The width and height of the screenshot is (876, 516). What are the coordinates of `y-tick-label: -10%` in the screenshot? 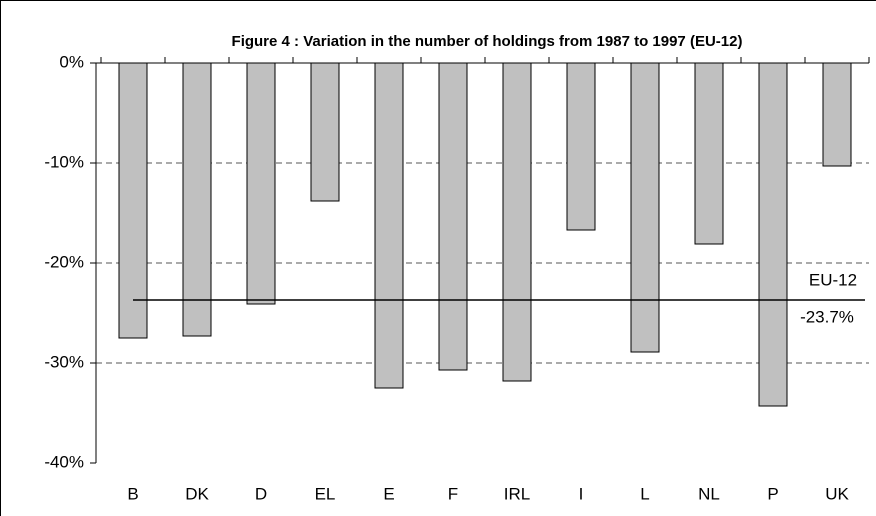 It's located at (64, 161).